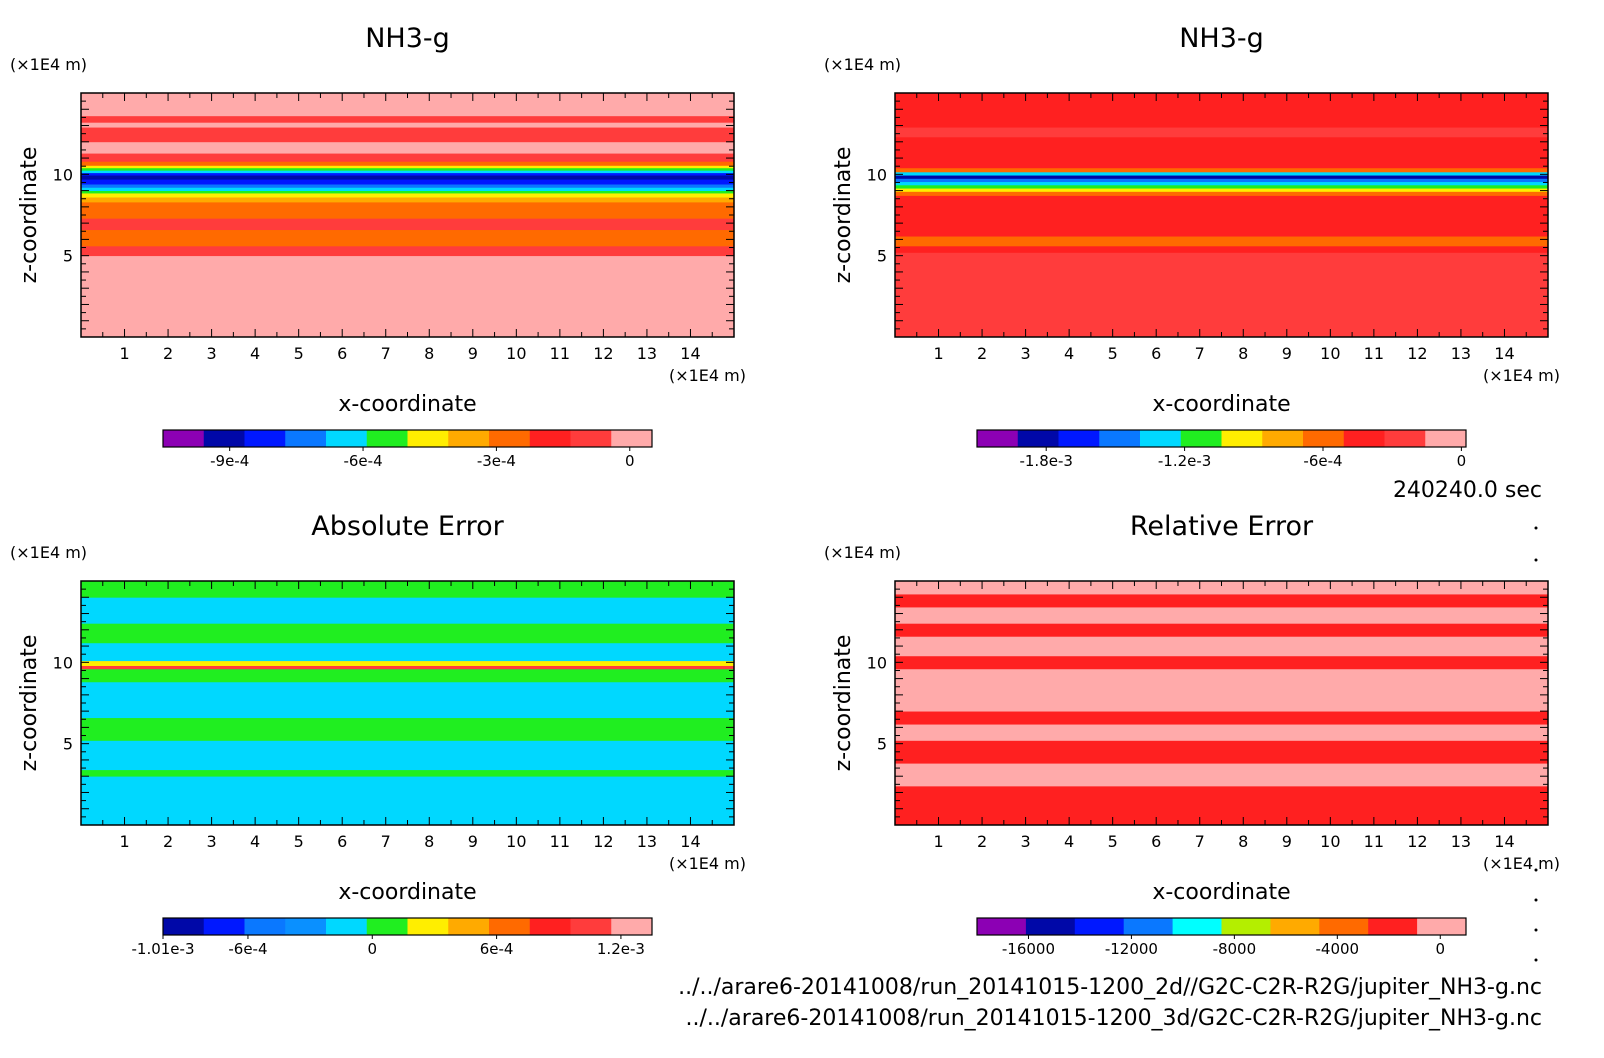 Image resolution: width=1604 pixels, height=1058 pixels. I want to click on x-tick-label: 10, so click(516, 353).